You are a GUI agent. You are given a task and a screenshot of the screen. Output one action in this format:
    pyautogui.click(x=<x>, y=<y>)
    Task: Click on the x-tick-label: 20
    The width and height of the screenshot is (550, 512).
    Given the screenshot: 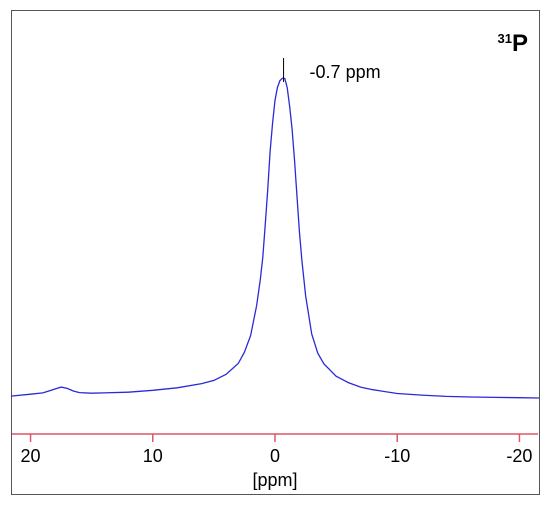 What is the action you would take?
    pyautogui.click(x=31, y=456)
    